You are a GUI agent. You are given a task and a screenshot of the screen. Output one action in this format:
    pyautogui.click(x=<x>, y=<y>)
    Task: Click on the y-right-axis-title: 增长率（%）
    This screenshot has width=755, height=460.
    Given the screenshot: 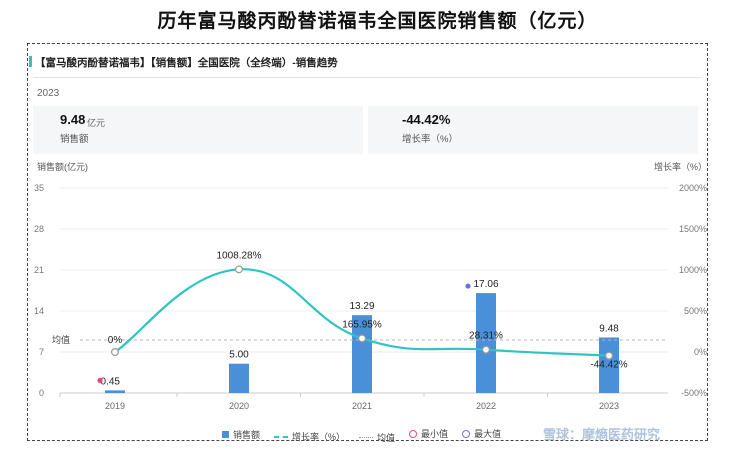 What is the action you would take?
    pyautogui.click(x=681, y=167)
    